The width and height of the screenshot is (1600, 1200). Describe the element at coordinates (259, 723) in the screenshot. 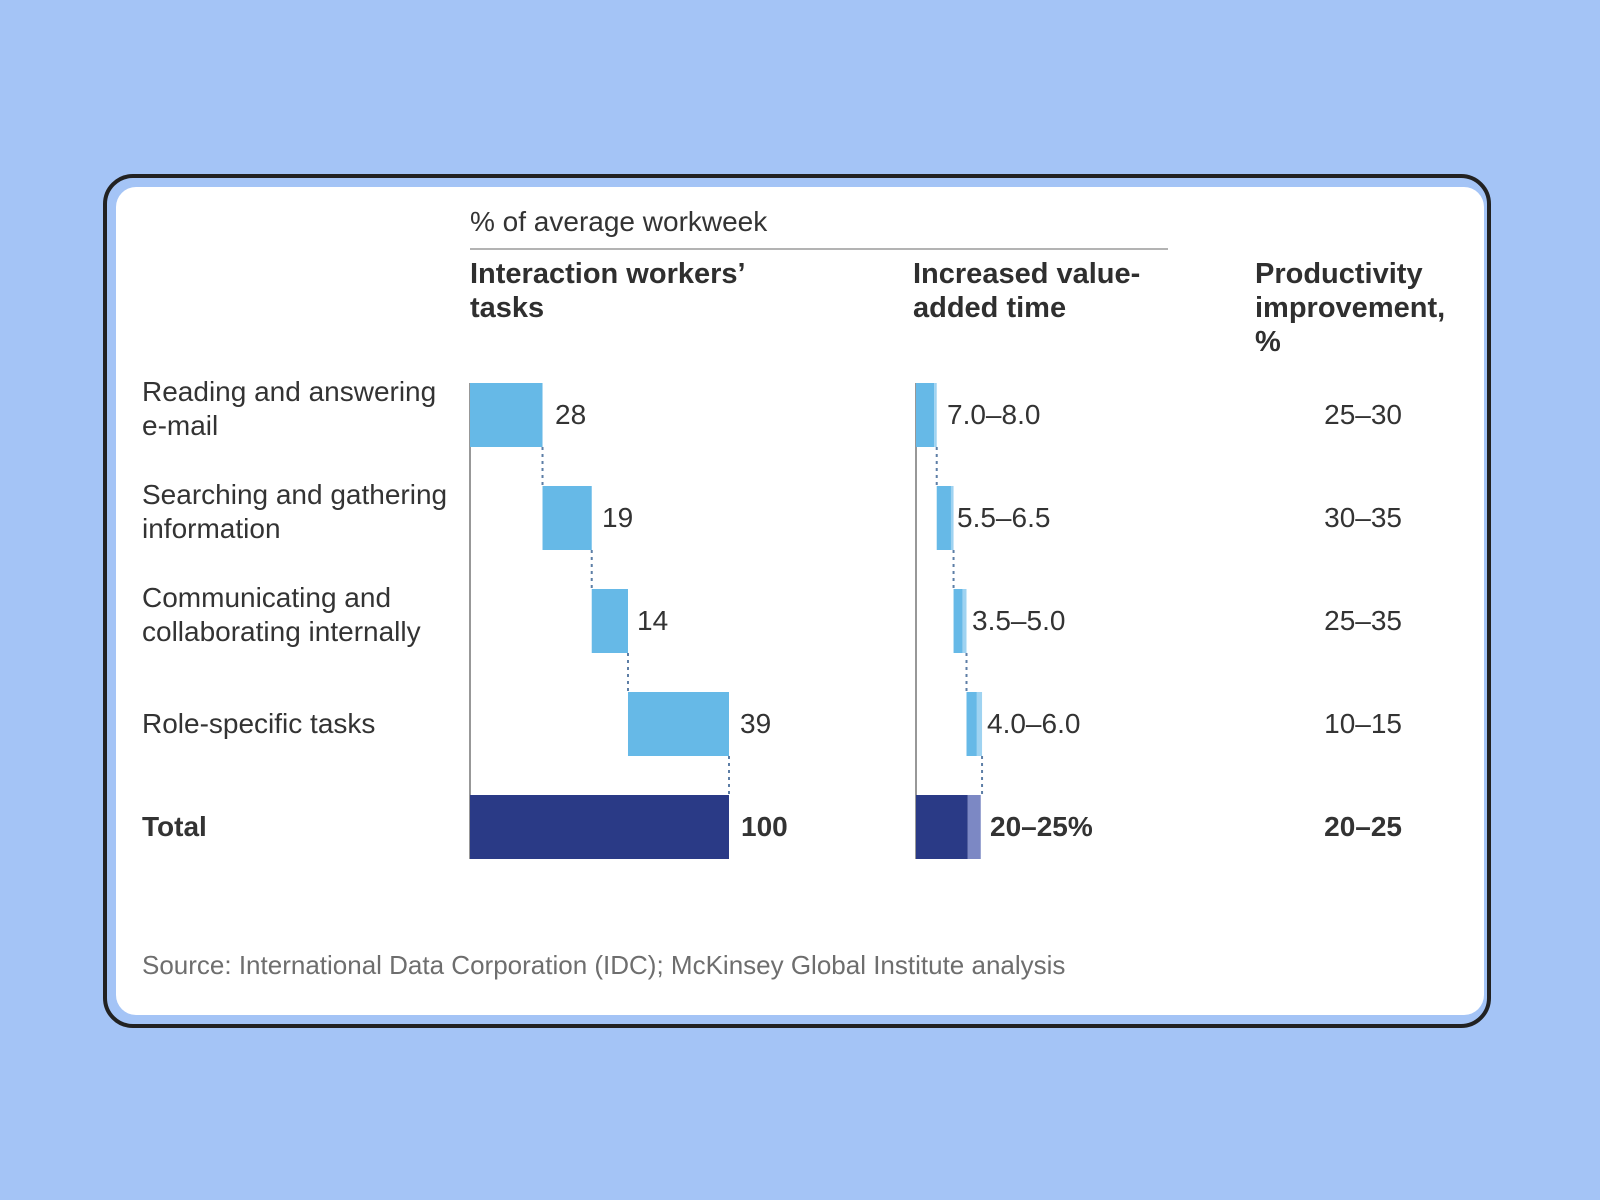

I see `row-label-role-specific: Role-specific tasks` at that location.